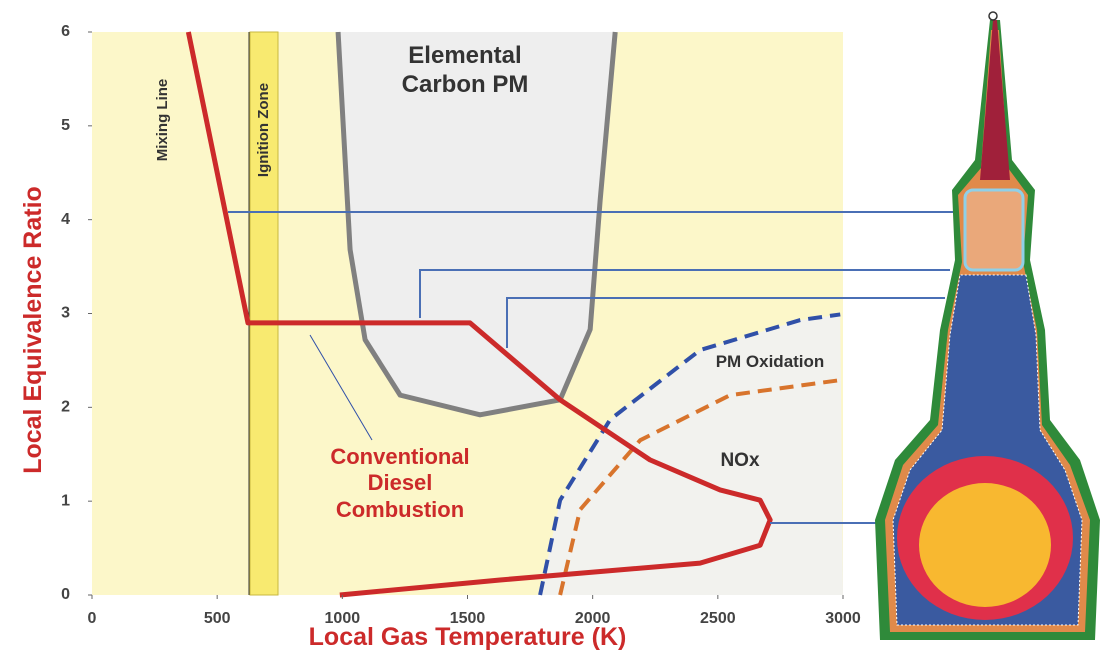 The image size is (1111, 663). What do you see at coordinates (92, 618) in the screenshot?
I see `x-tick-label: 0` at bounding box center [92, 618].